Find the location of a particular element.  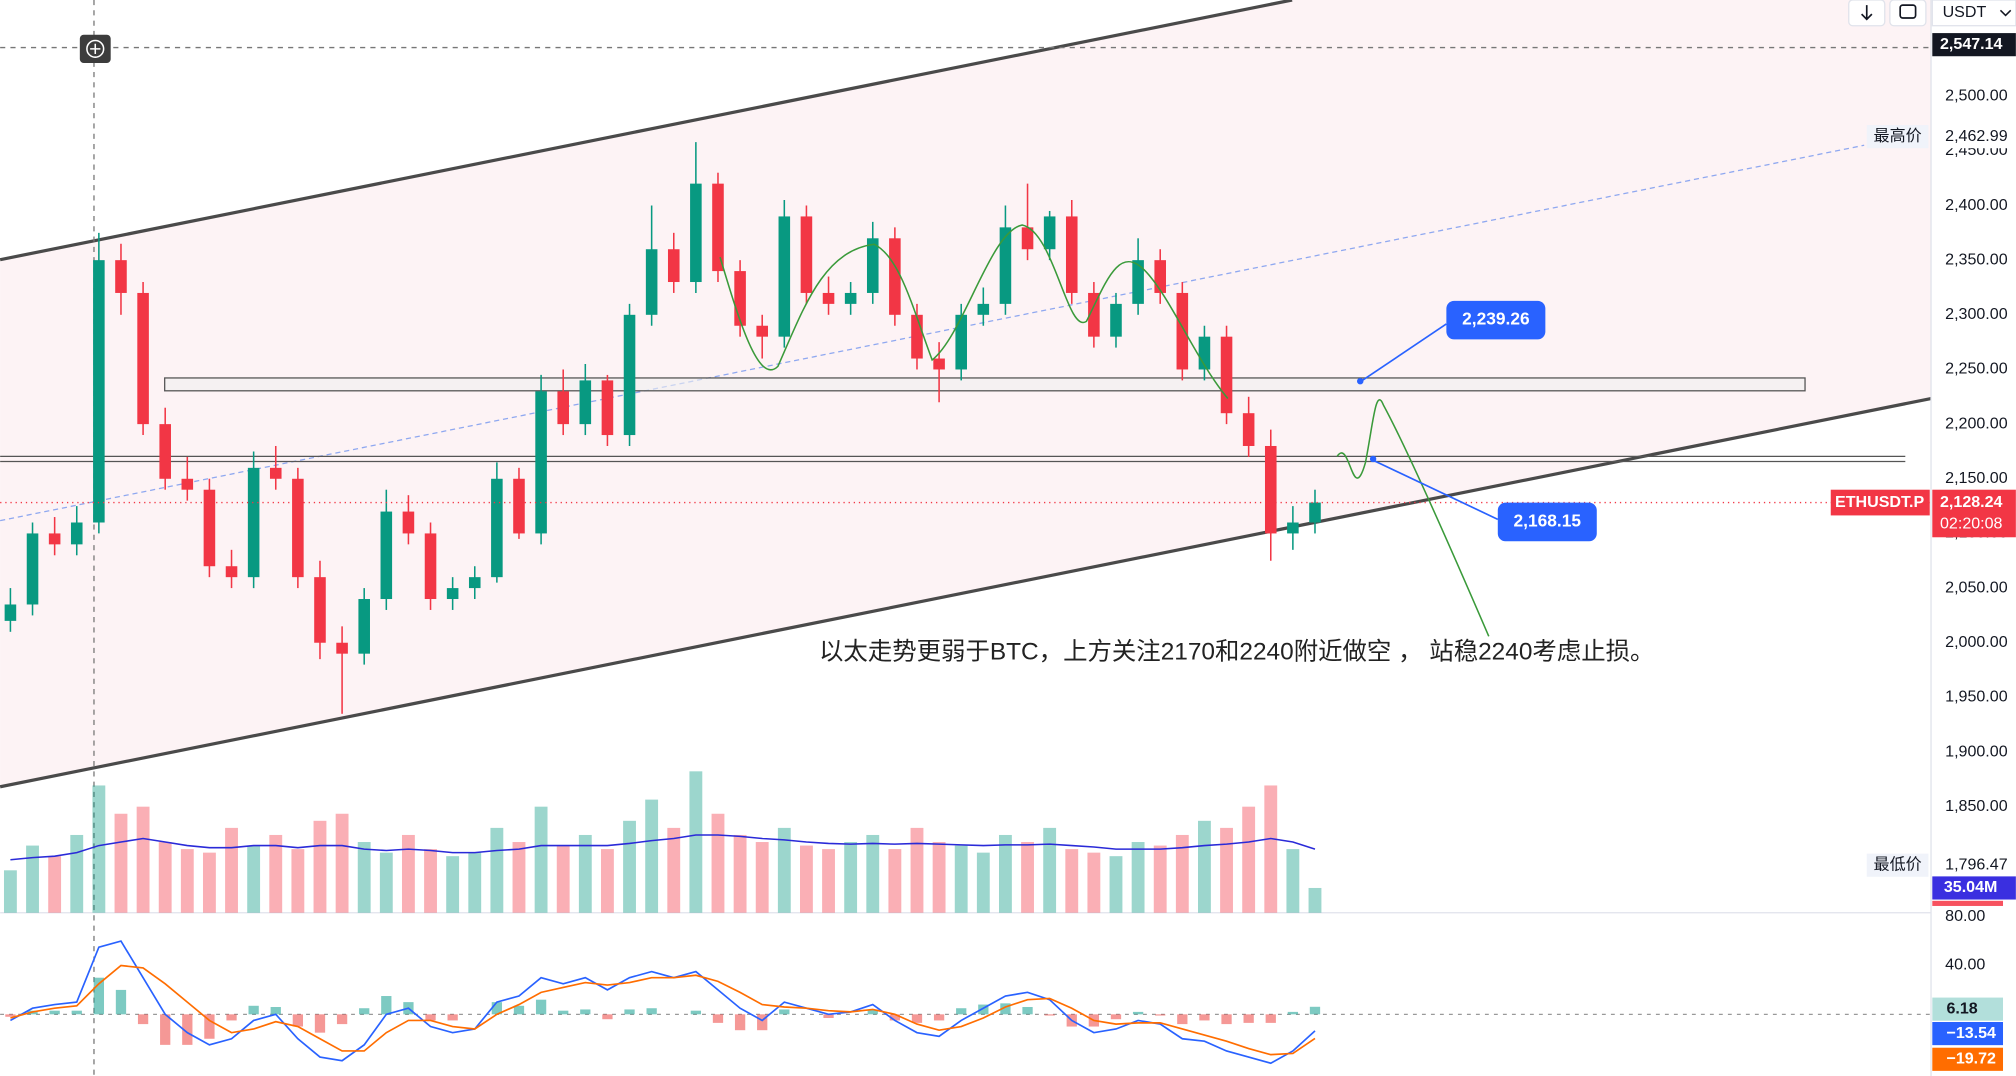

volume-ma-line is located at coordinates (663, 847).